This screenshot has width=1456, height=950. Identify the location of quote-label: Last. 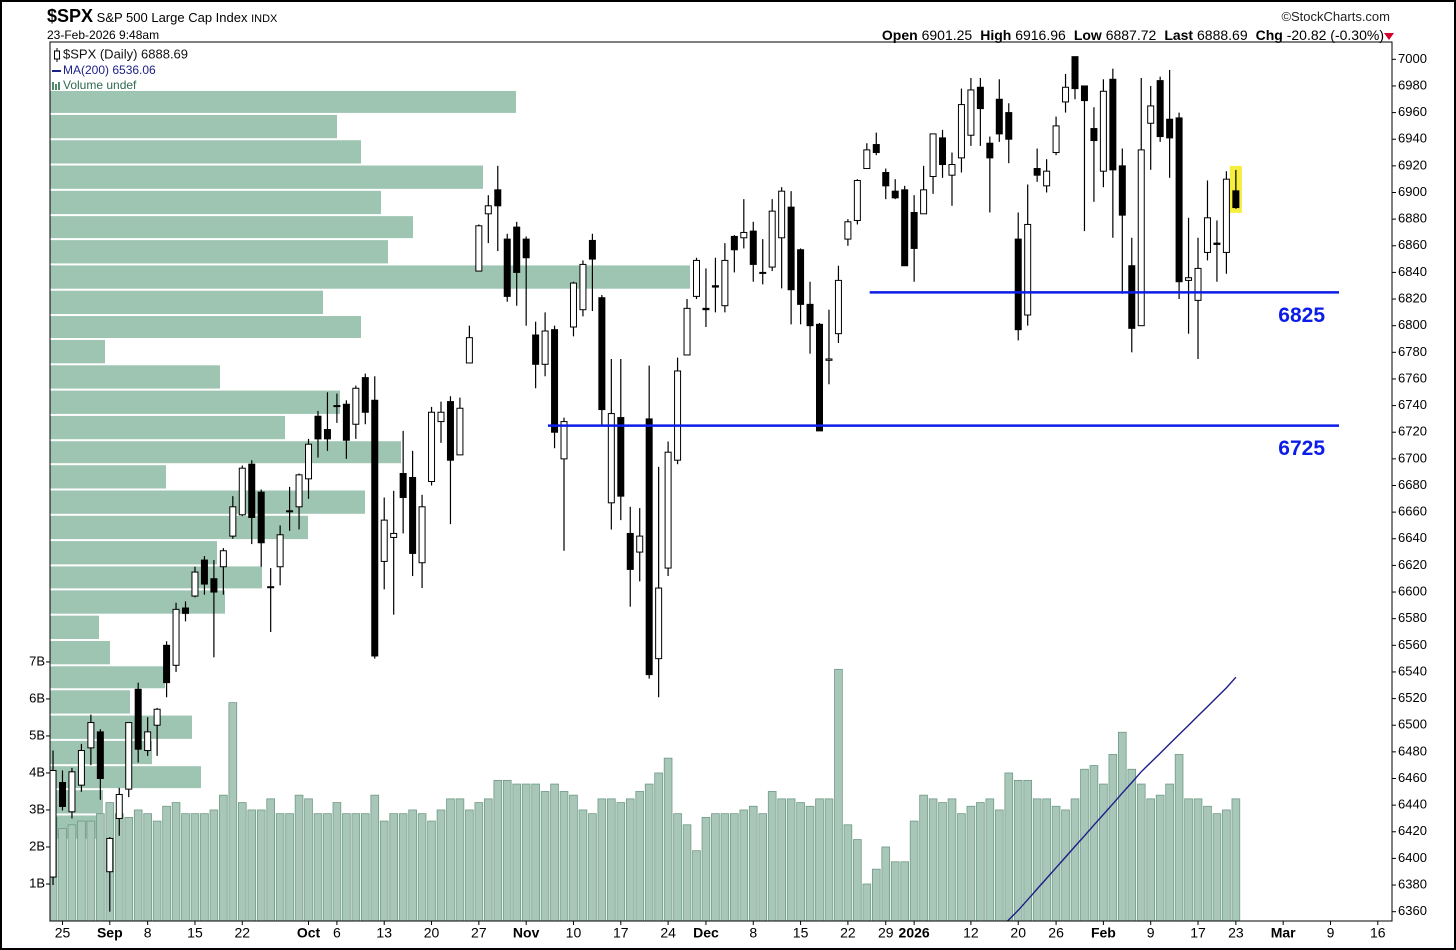
(1179, 35).